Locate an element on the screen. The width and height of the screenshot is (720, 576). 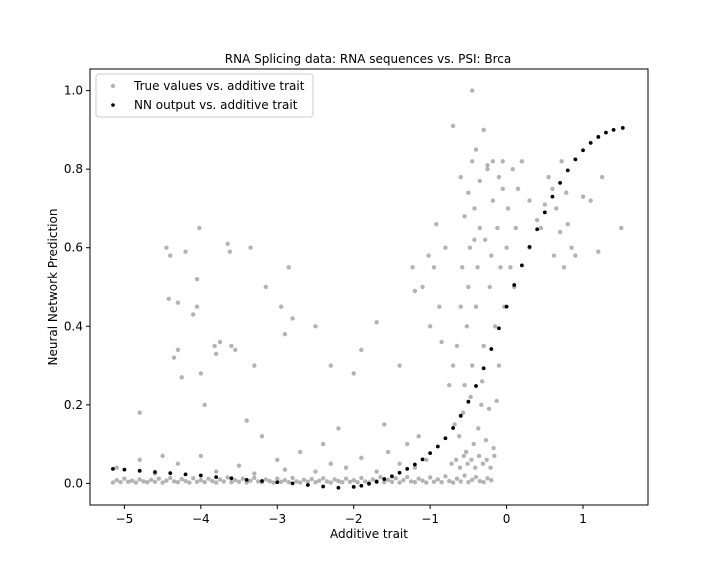
x-tick-label: −5 is located at coordinates (125, 519).